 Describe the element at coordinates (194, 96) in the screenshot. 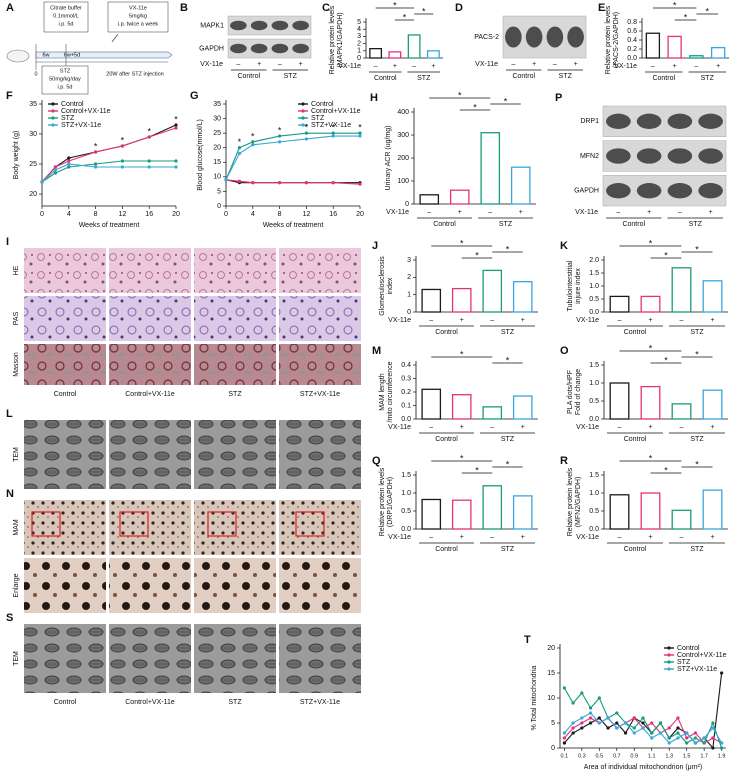

I see `panel-label: G` at that location.